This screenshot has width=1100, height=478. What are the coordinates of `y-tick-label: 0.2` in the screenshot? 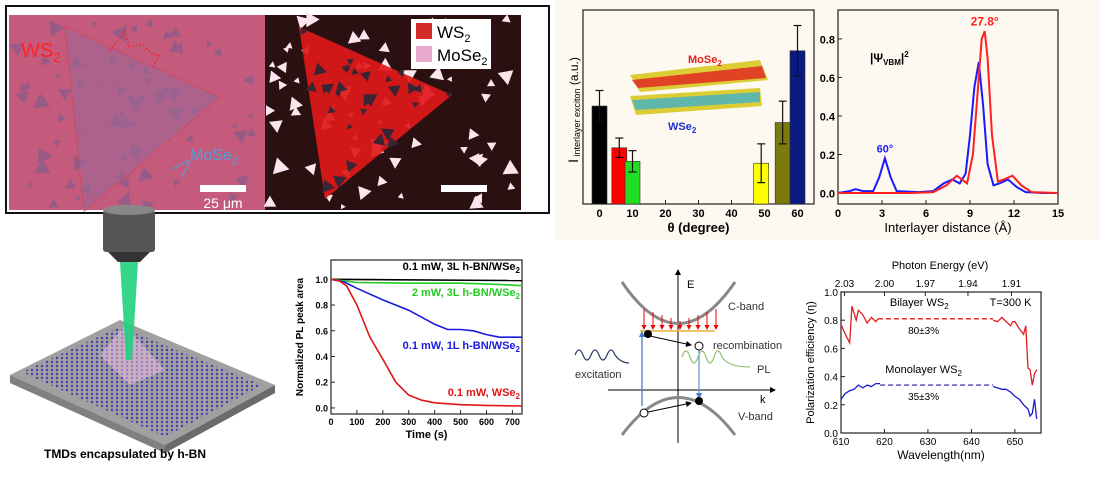 It's located at (321, 383).